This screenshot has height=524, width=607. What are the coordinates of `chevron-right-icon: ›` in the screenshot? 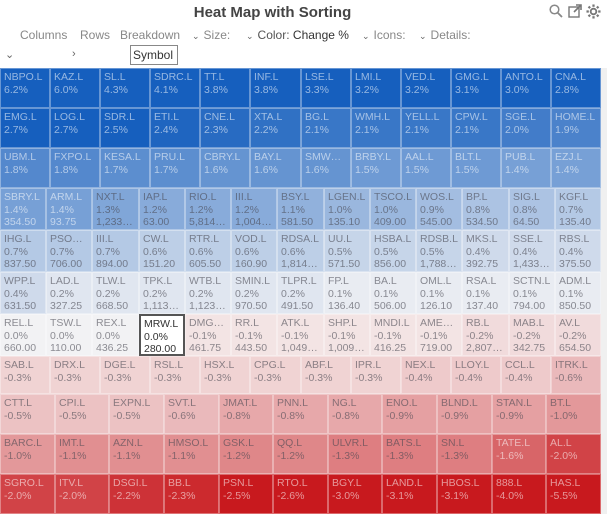 It's located at (74, 54).